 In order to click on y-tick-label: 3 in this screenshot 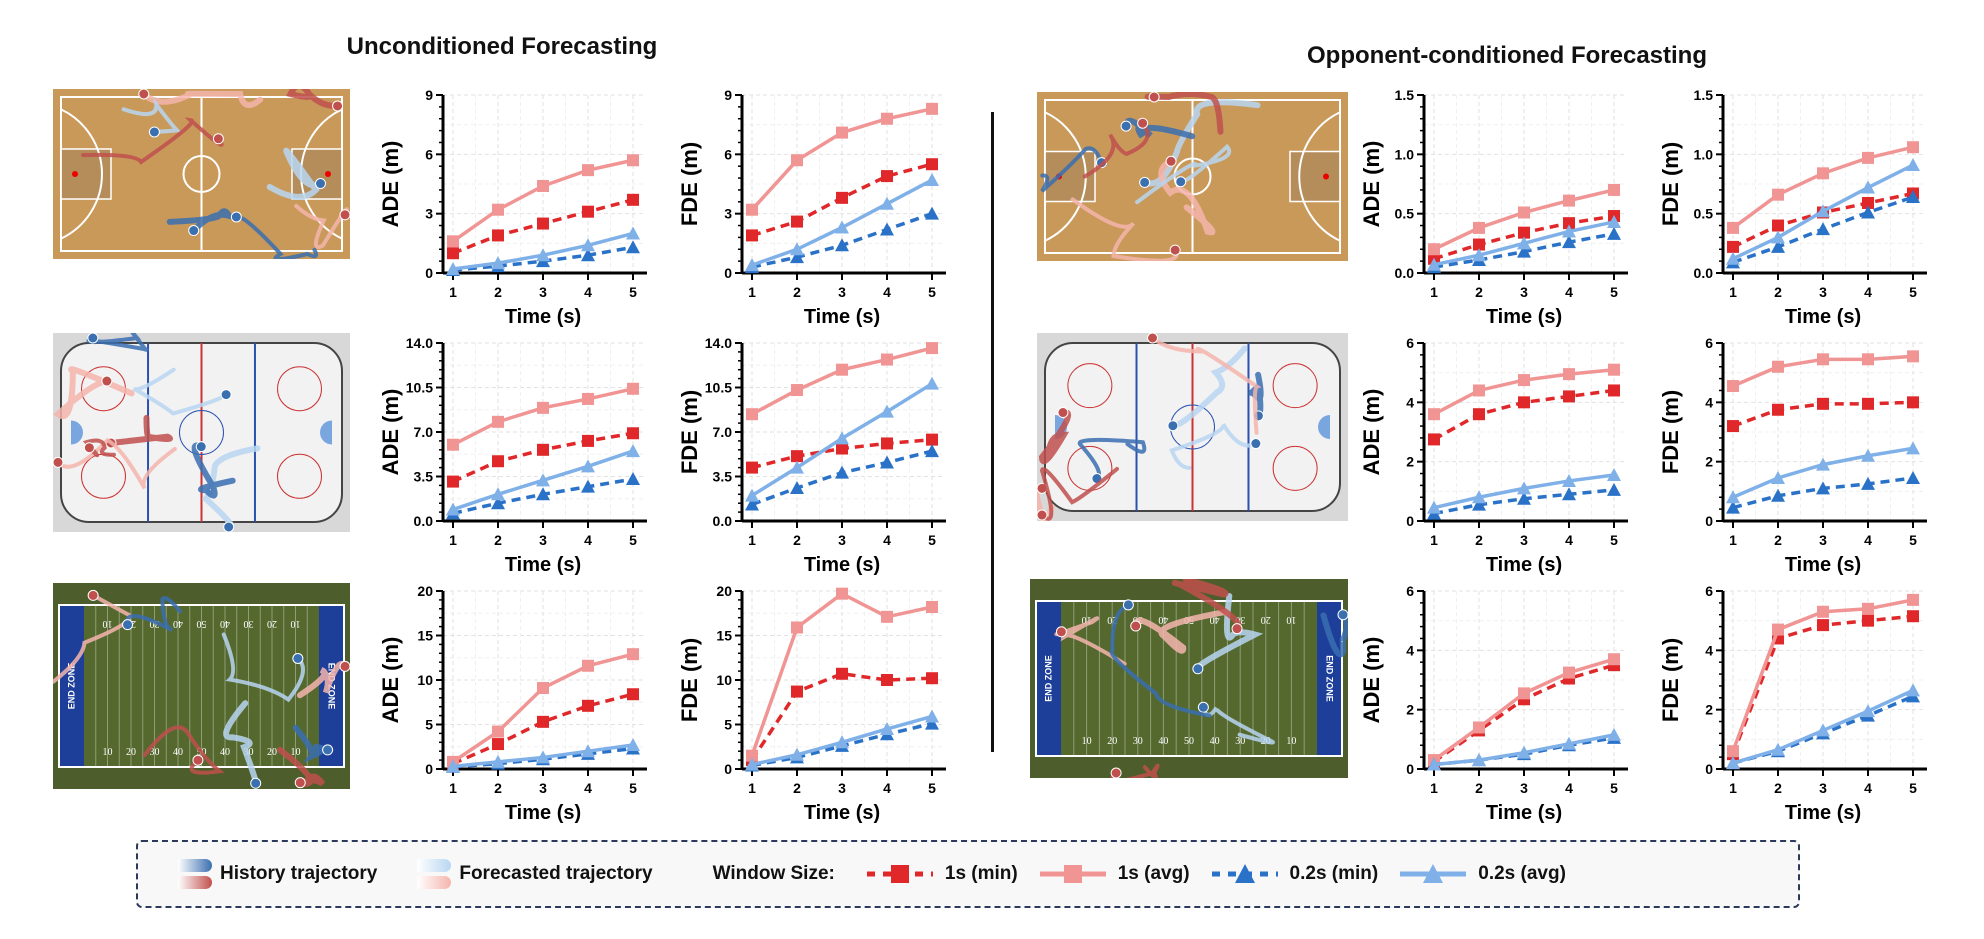, I will do `click(728, 214)`.